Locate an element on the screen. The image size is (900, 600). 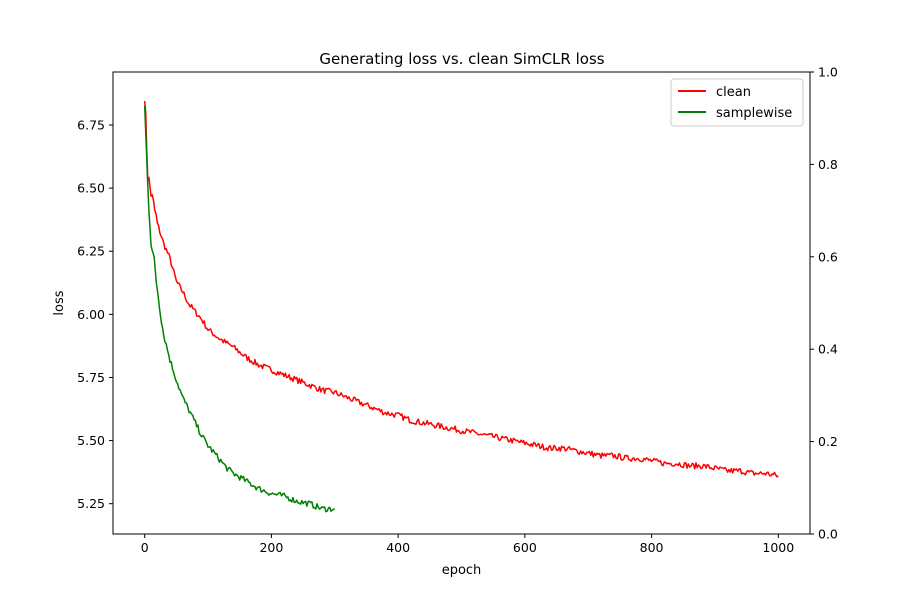
y2-tick-label: 0.6 is located at coordinates (828, 256).